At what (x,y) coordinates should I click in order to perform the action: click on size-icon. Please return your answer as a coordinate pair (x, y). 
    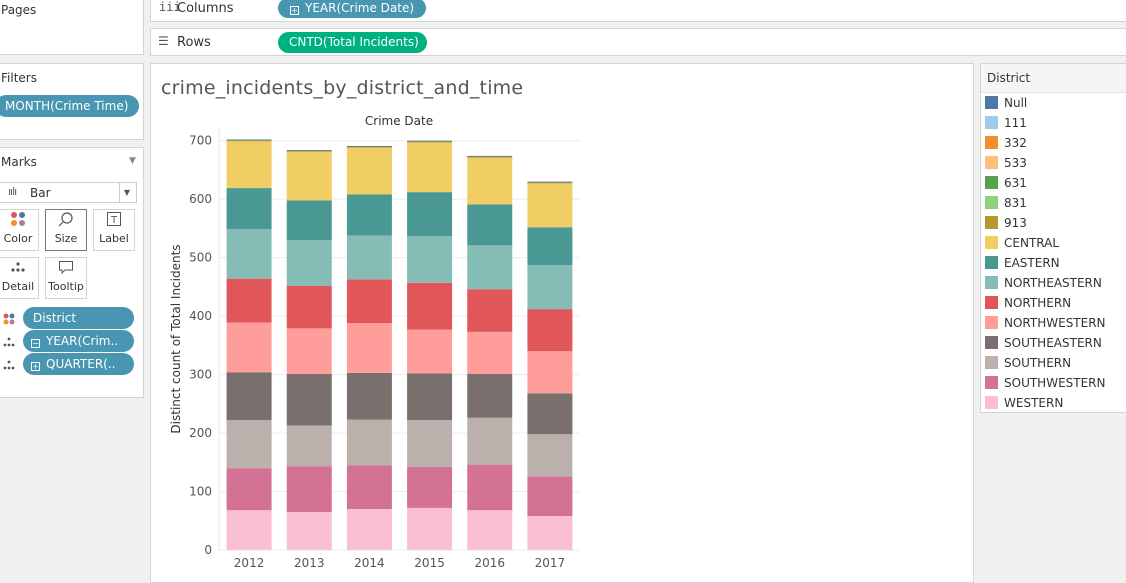
    Looking at the image, I should click on (66, 221).